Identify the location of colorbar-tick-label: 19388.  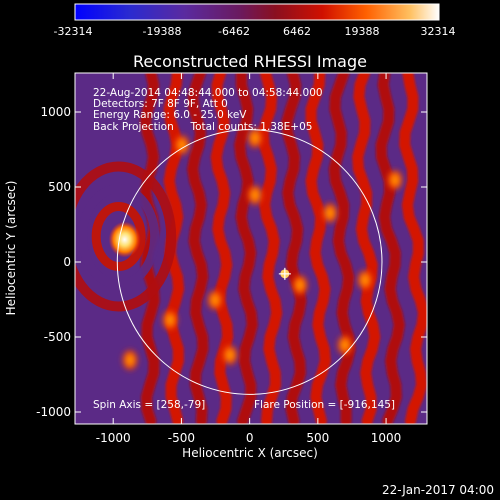
(362, 31).